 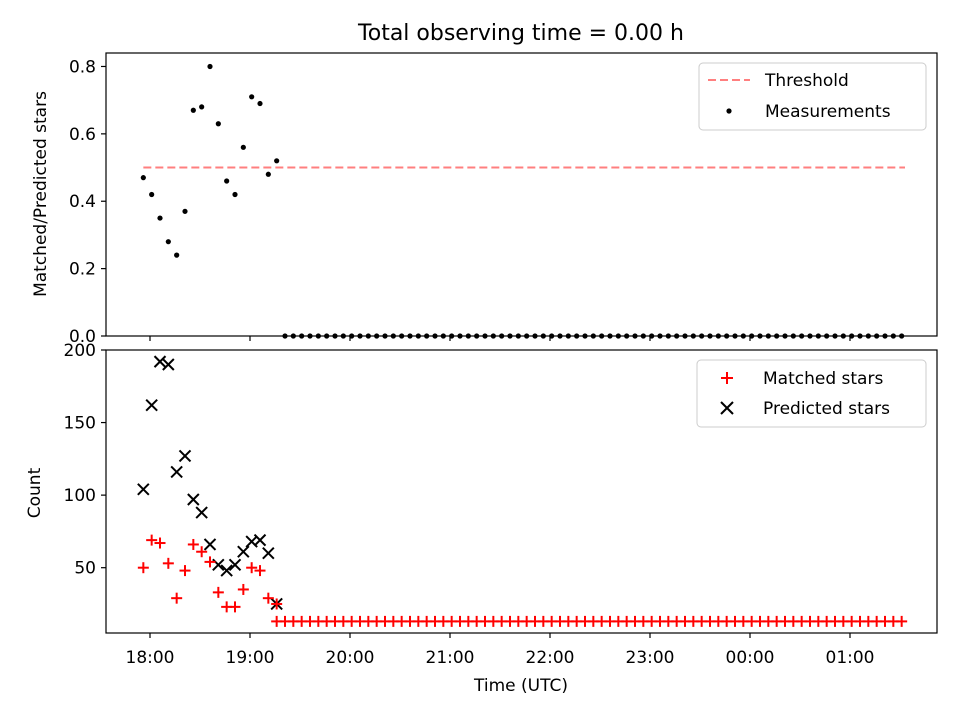 I want to click on bottom-legend: Matched stars Predicted stars, so click(x=811, y=393).